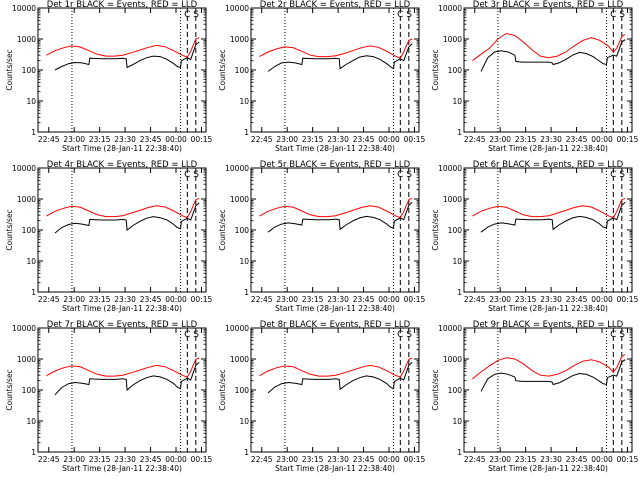 This screenshot has width=640, height=480. What do you see at coordinates (335, 325) in the screenshot?
I see `panel-title: Det 8r BLACK = Events, RED = LLD` at bounding box center [335, 325].